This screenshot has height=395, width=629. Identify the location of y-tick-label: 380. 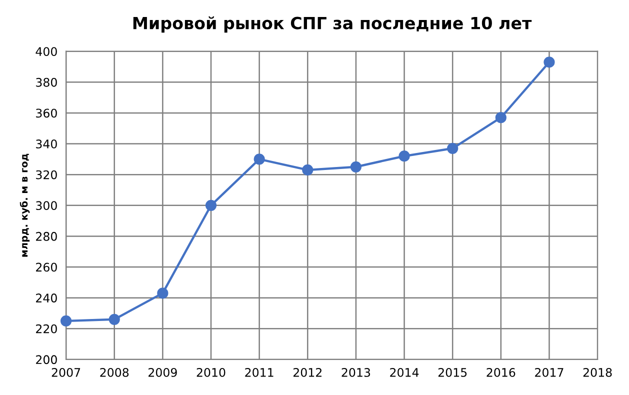
(46, 82).